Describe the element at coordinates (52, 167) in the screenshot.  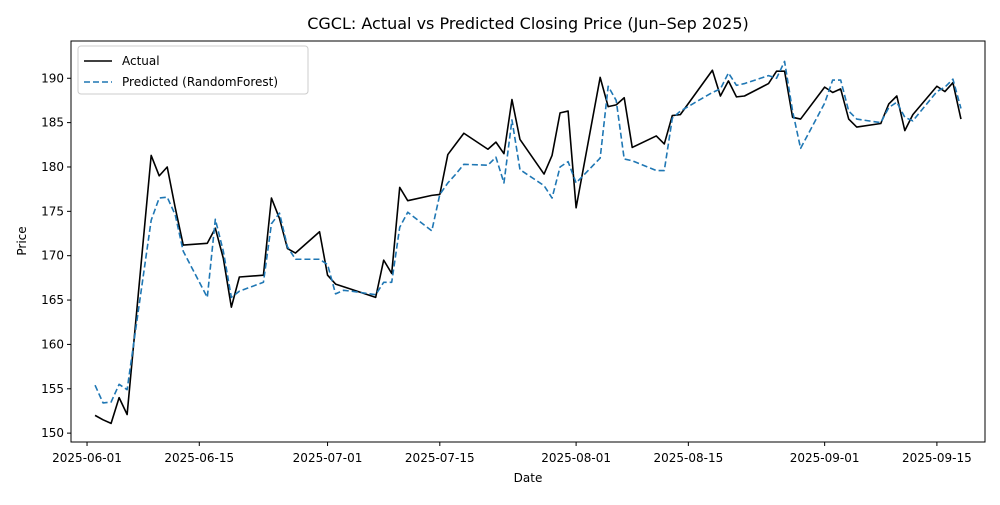
I see `y-tick-label: 180` at that location.